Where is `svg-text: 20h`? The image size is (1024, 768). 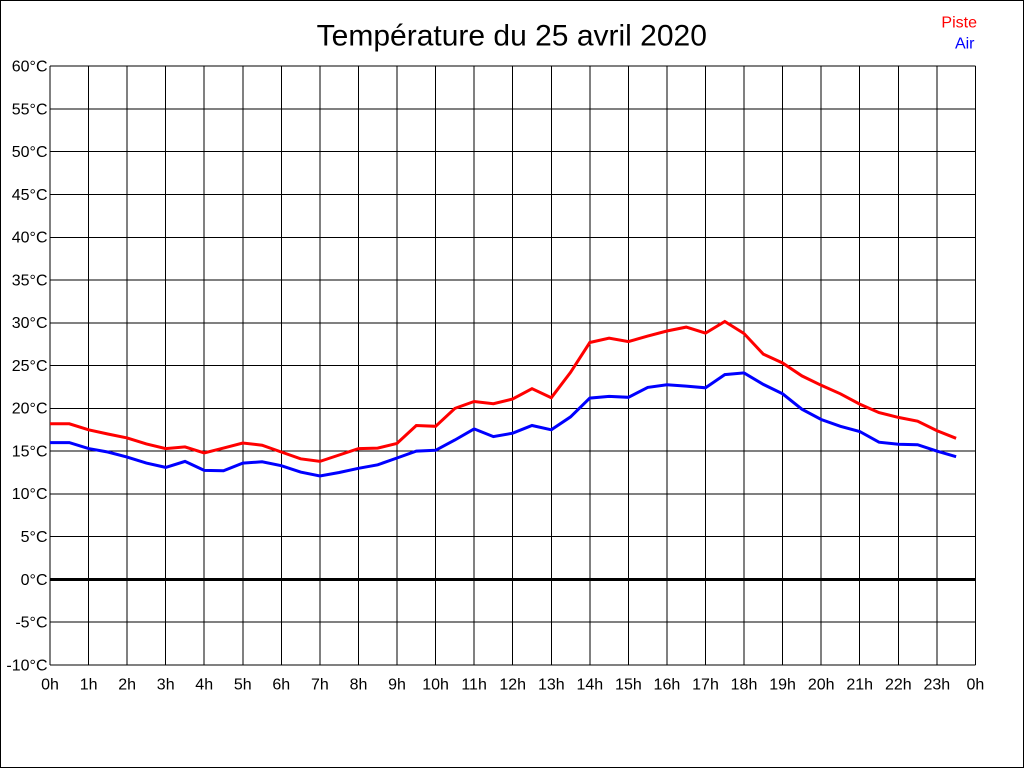
svg-text: 20h is located at coordinates (821, 685).